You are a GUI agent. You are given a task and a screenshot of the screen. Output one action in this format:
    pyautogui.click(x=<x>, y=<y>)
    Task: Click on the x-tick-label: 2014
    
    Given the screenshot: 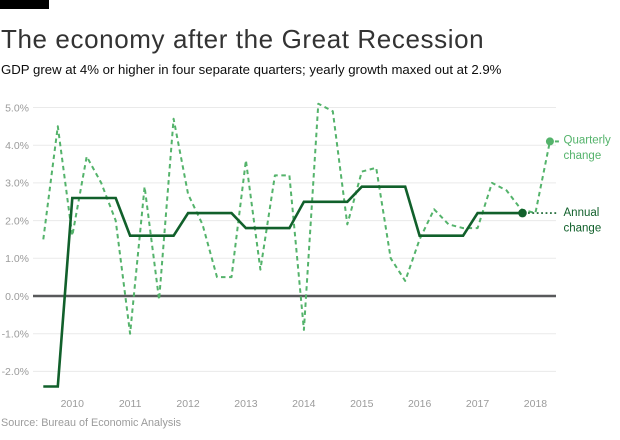 What is the action you would take?
    pyautogui.click(x=304, y=404)
    